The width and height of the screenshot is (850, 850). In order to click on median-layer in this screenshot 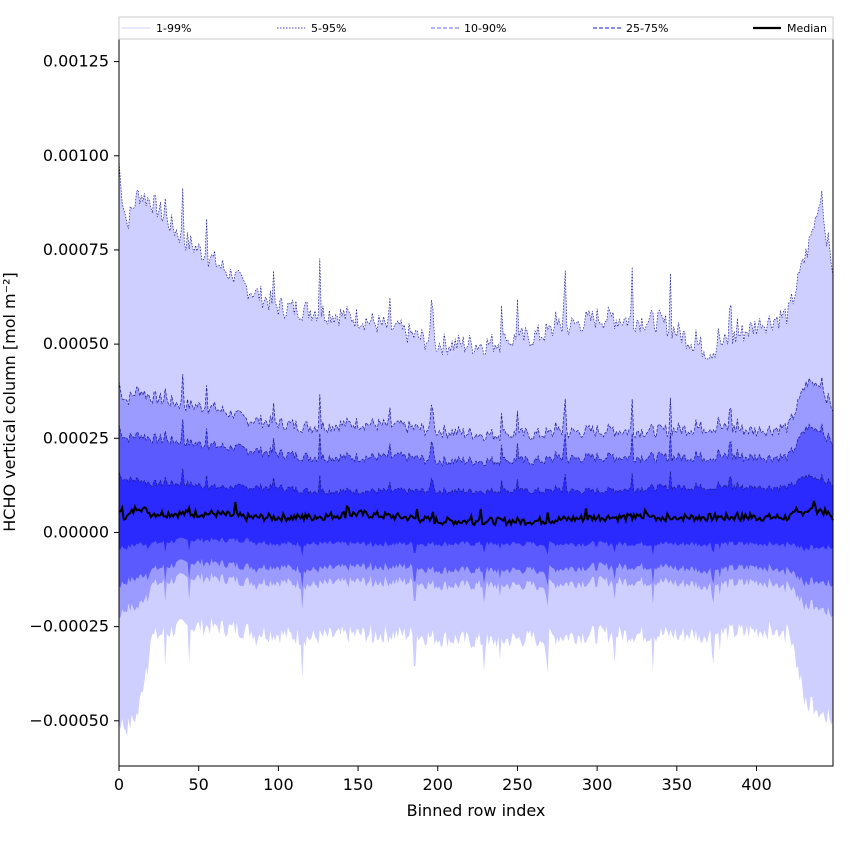, I will do `click(476, 514)`.